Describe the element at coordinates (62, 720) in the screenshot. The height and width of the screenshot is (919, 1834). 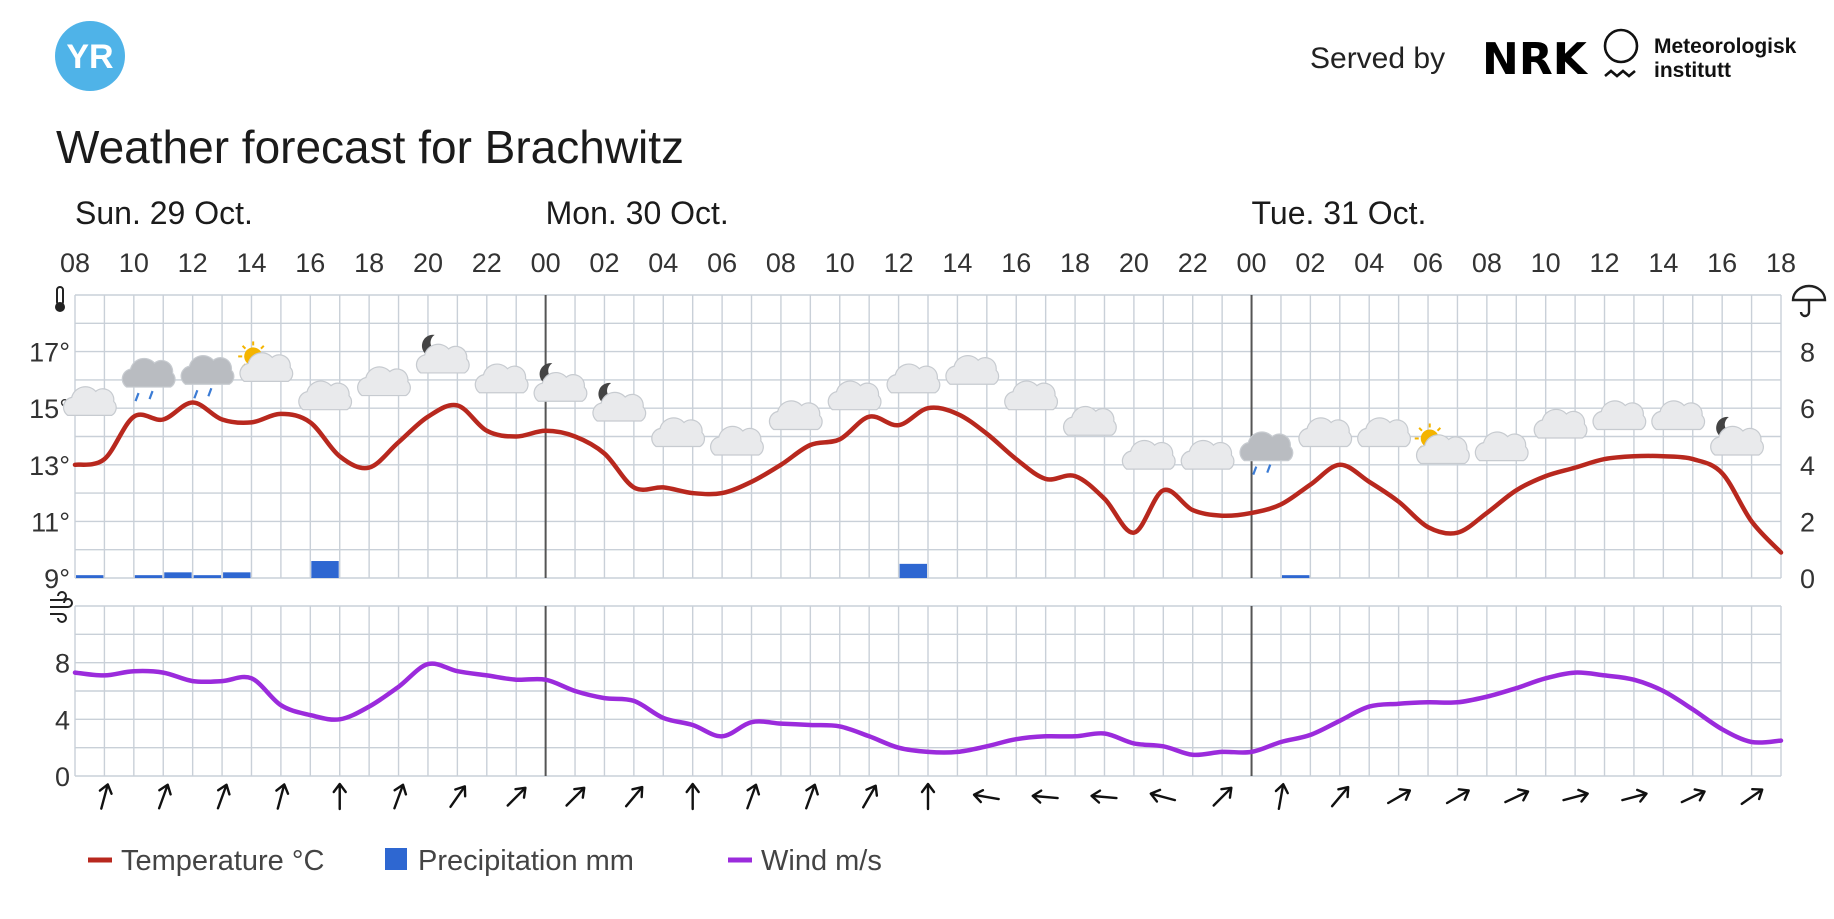
I see `wind-tick-label: 4` at that location.